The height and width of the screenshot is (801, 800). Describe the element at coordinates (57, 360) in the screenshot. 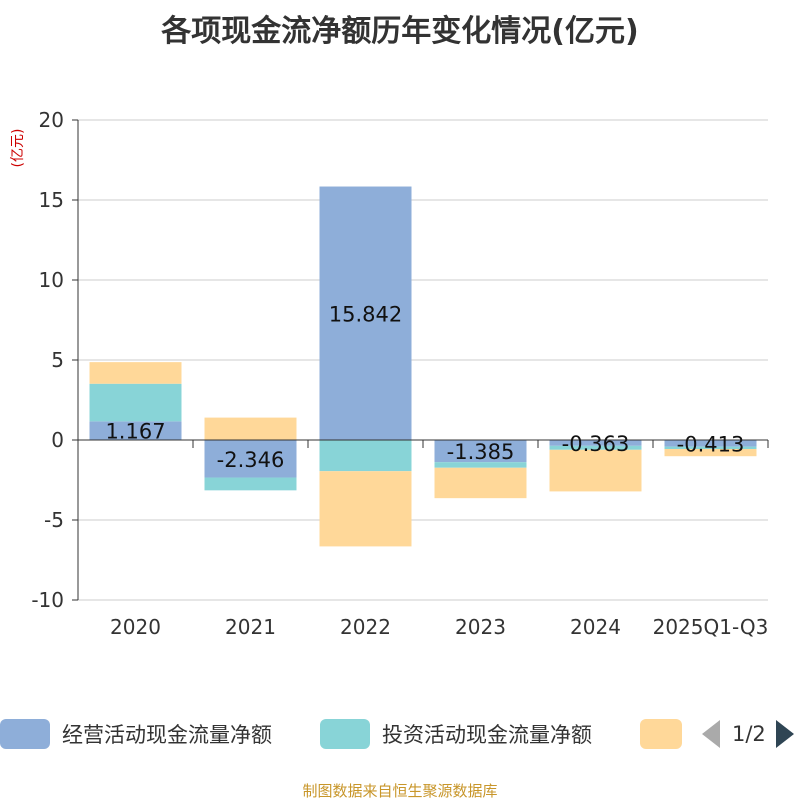

I see `y-tick-label: 5` at that location.